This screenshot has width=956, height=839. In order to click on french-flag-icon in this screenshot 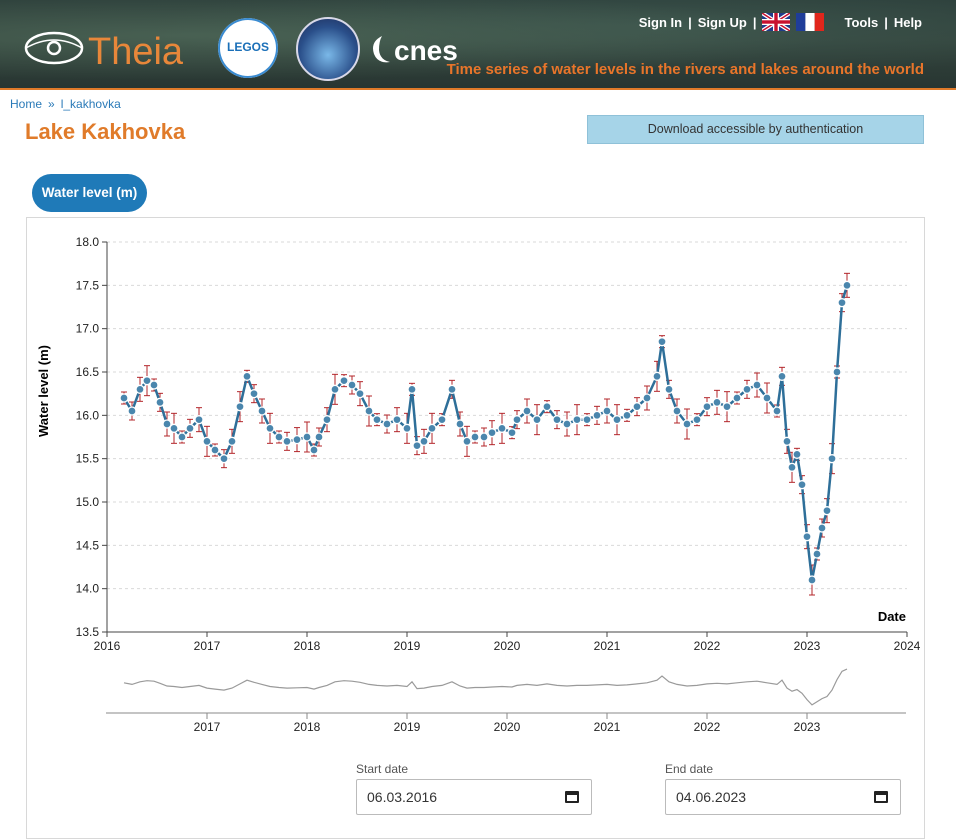, I will do `click(810, 22)`.